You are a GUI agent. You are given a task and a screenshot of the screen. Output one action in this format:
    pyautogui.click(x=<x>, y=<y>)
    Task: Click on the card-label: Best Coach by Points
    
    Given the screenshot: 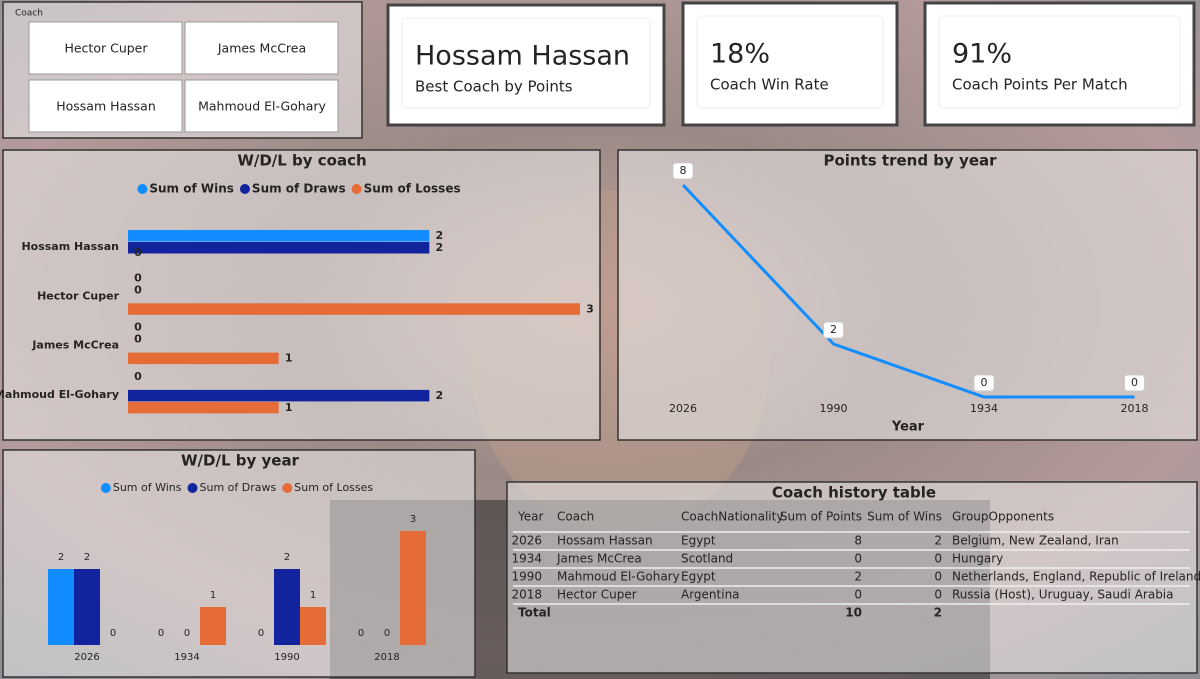 What is the action you would take?
    pyautogui.click(x=494, y=87)
    